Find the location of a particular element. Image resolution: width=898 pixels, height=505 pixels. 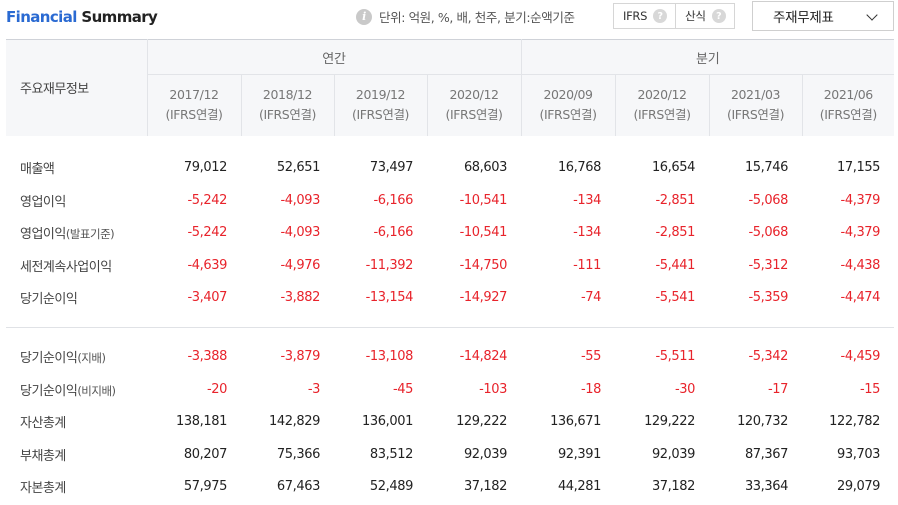

table-cell: 52,651 is located at coordinates (298, 168).